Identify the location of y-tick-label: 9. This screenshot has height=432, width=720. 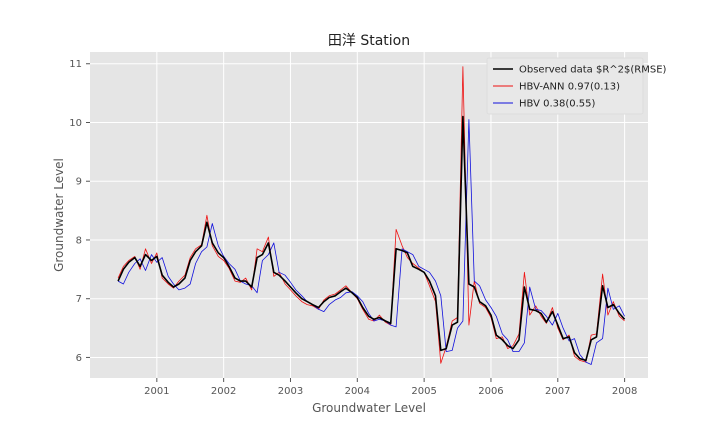
(79, 182).